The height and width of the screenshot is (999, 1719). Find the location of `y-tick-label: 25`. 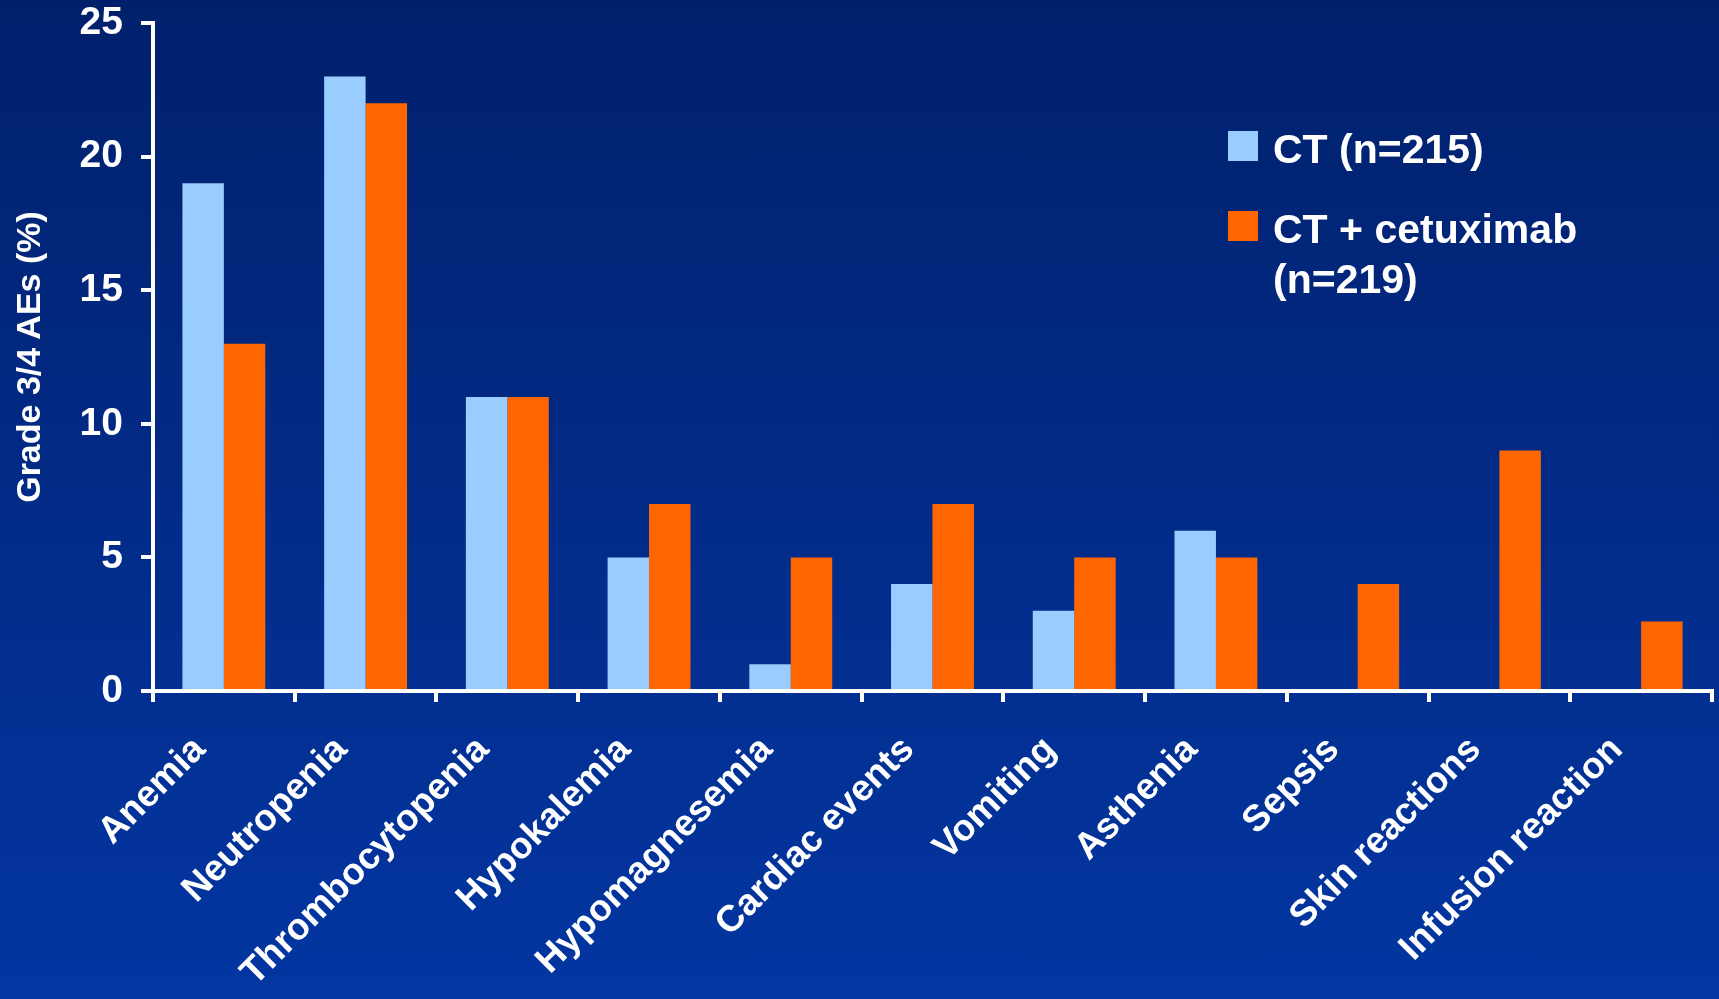

y-tick-label: 25 is located at coordinates (101, 21).